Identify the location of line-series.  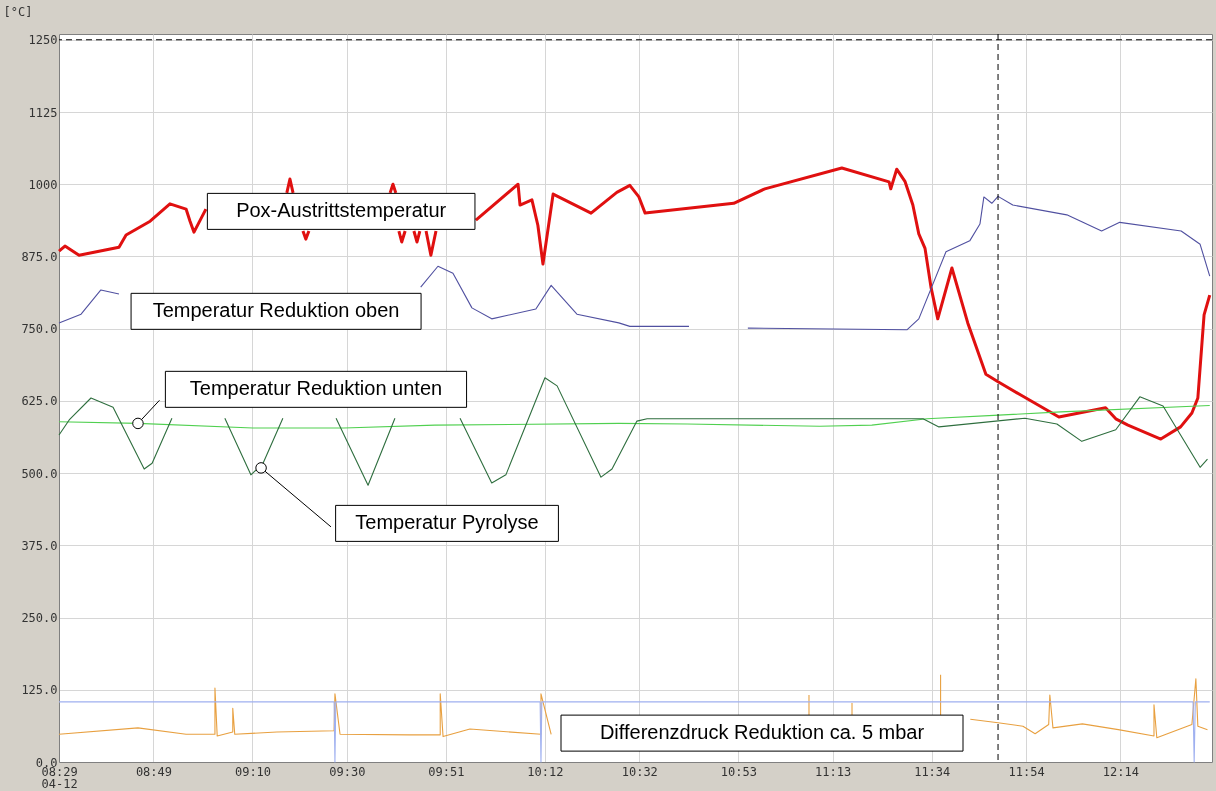
(634, 417).